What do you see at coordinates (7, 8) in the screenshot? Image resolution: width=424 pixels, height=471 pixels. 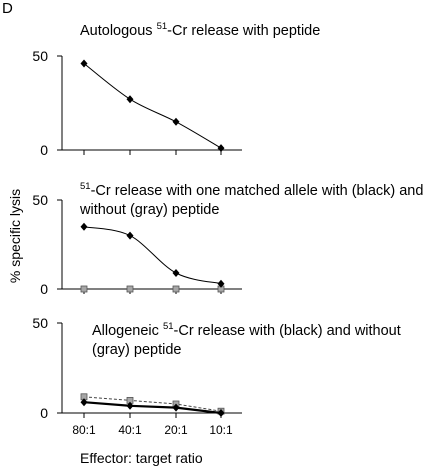 I see `panel-letter: D` at bounding box center [7, 8].